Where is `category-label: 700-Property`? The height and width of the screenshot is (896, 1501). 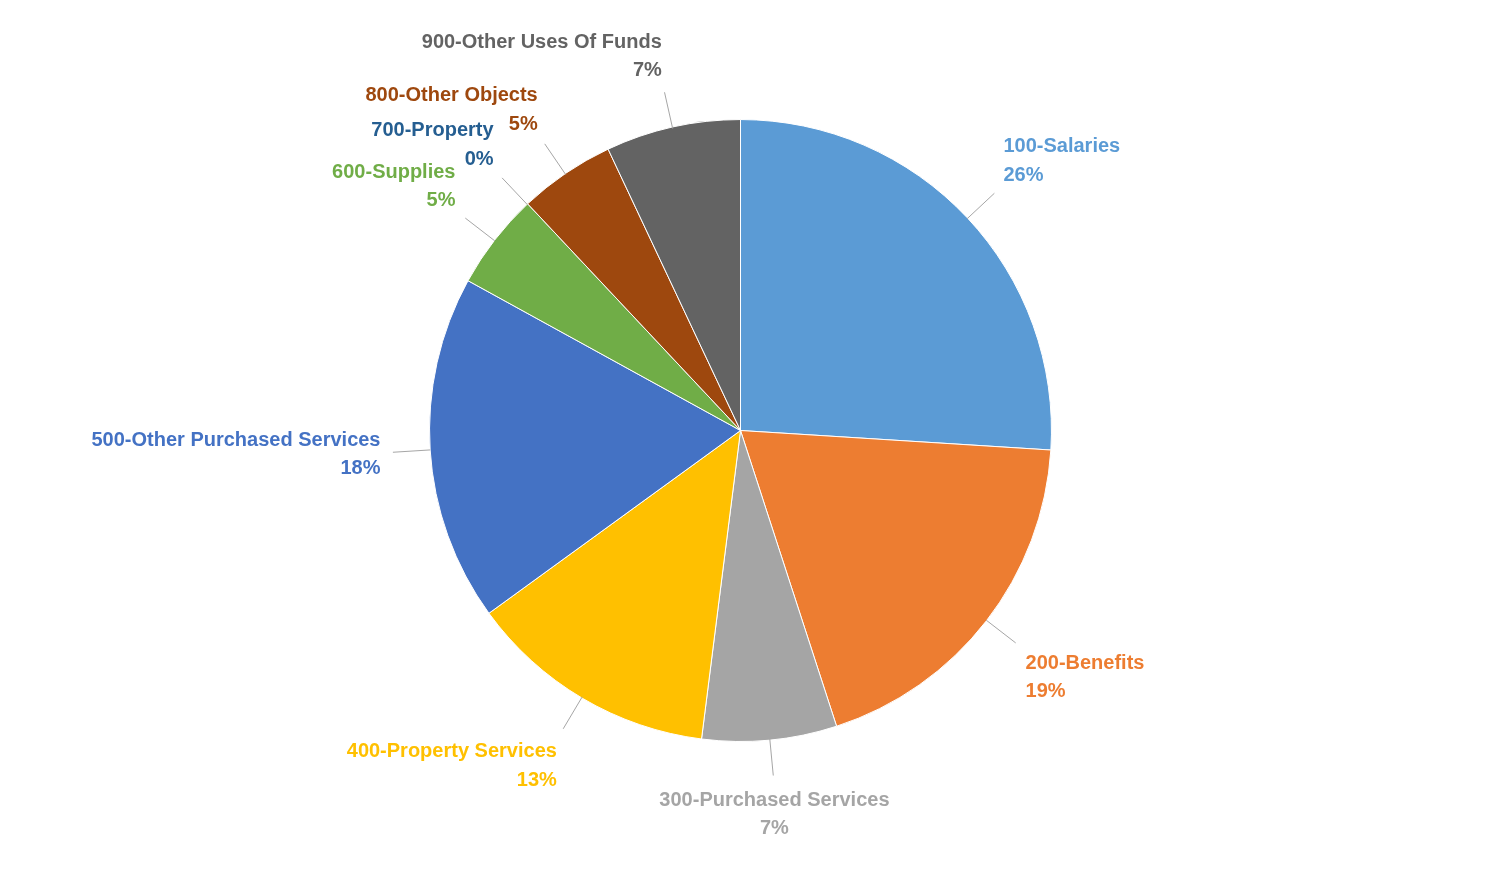 category-label: 700-Property is located at coordinates (432, 129).